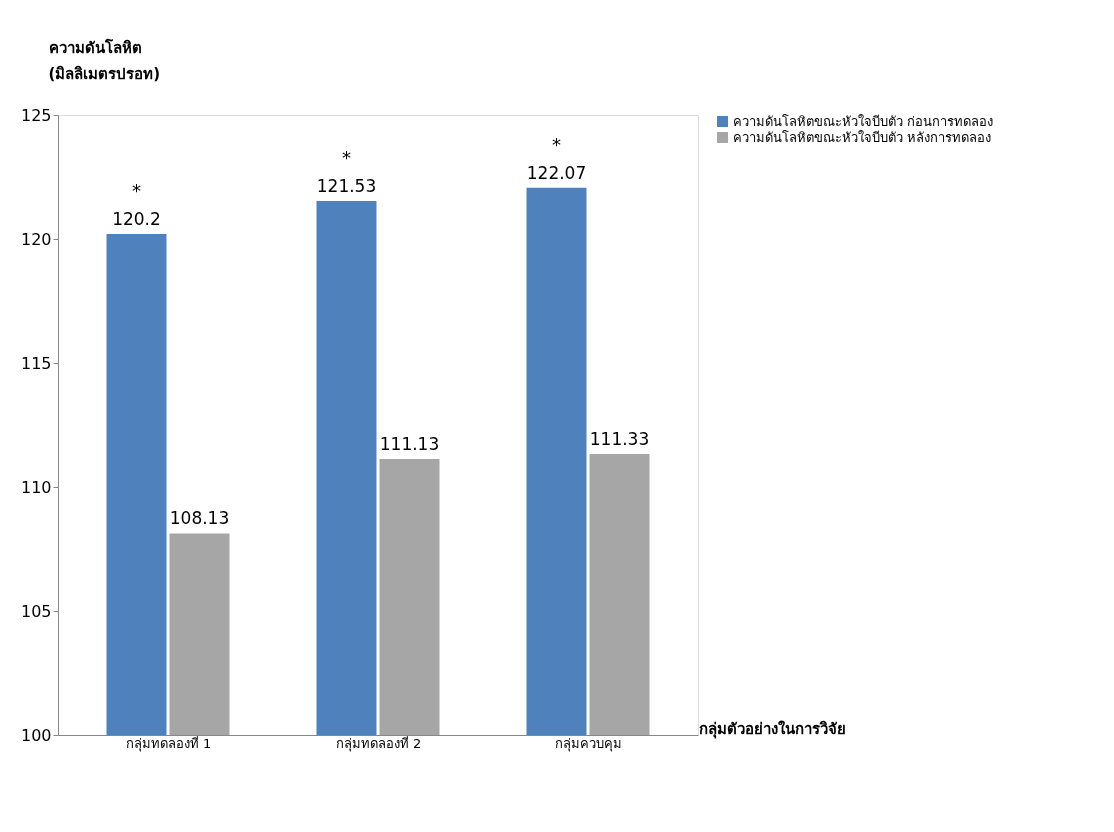 The image size is (1114, 832). I want to click on y-tick-label: 105, so click(36, 611).